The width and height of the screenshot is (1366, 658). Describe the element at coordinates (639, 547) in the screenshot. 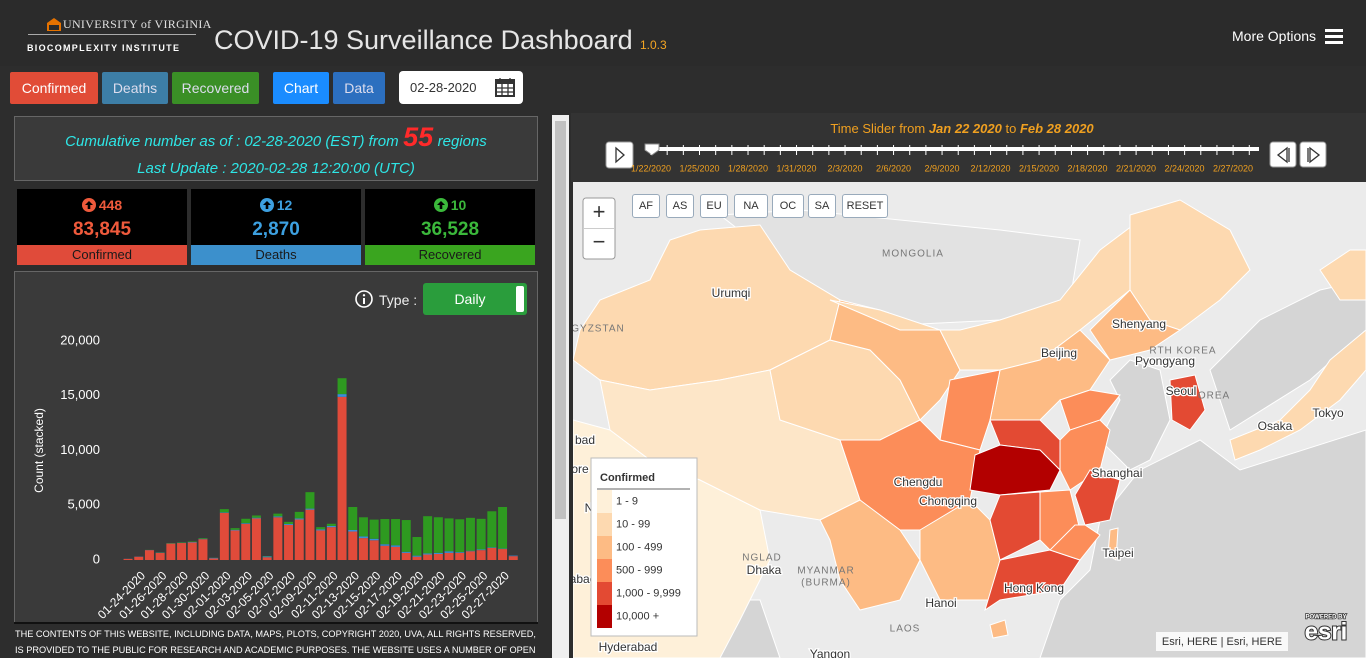

I see `legend-label: 100 - 499` at that location.